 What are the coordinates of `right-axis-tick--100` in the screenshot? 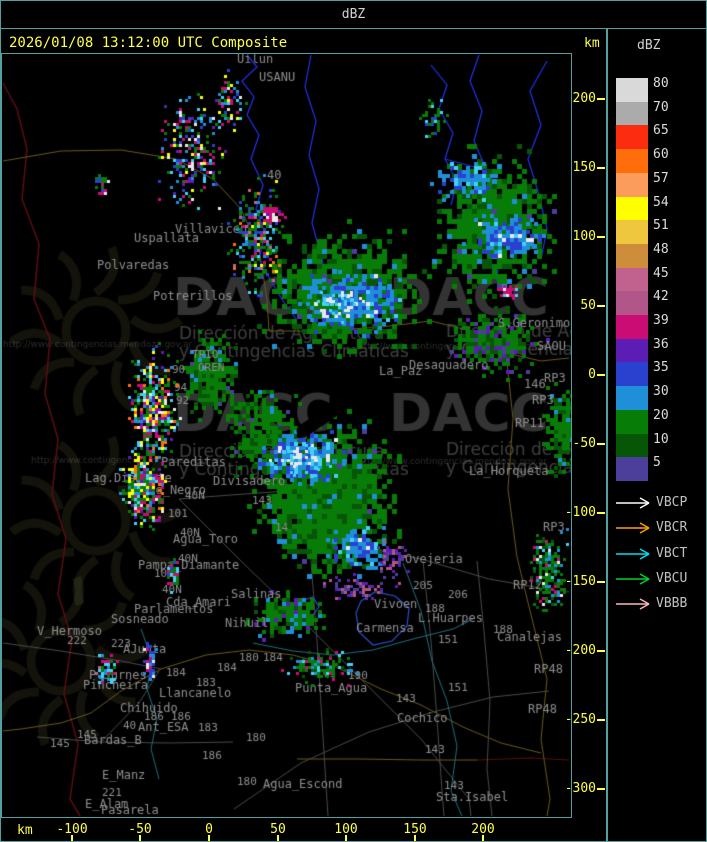 It's located at (601, 513).